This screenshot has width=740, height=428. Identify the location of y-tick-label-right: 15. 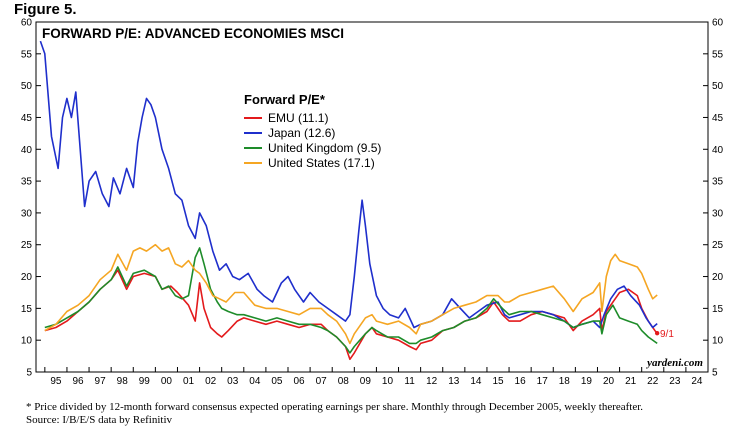
(718, 309).